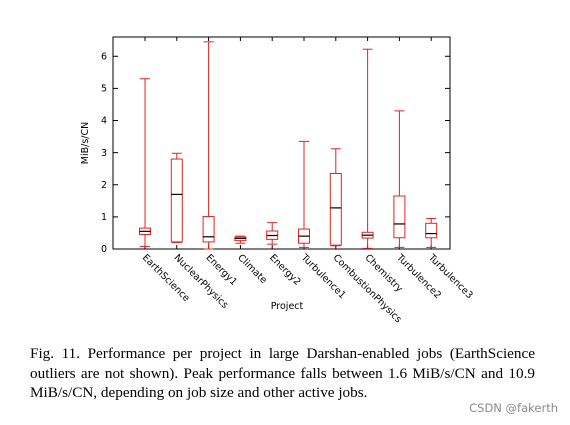 The image size is (570, 425). Describe the element at coordinates (85, 143) in the screenshot. I see `y-axis-label: MiB/s/CN` at that location.